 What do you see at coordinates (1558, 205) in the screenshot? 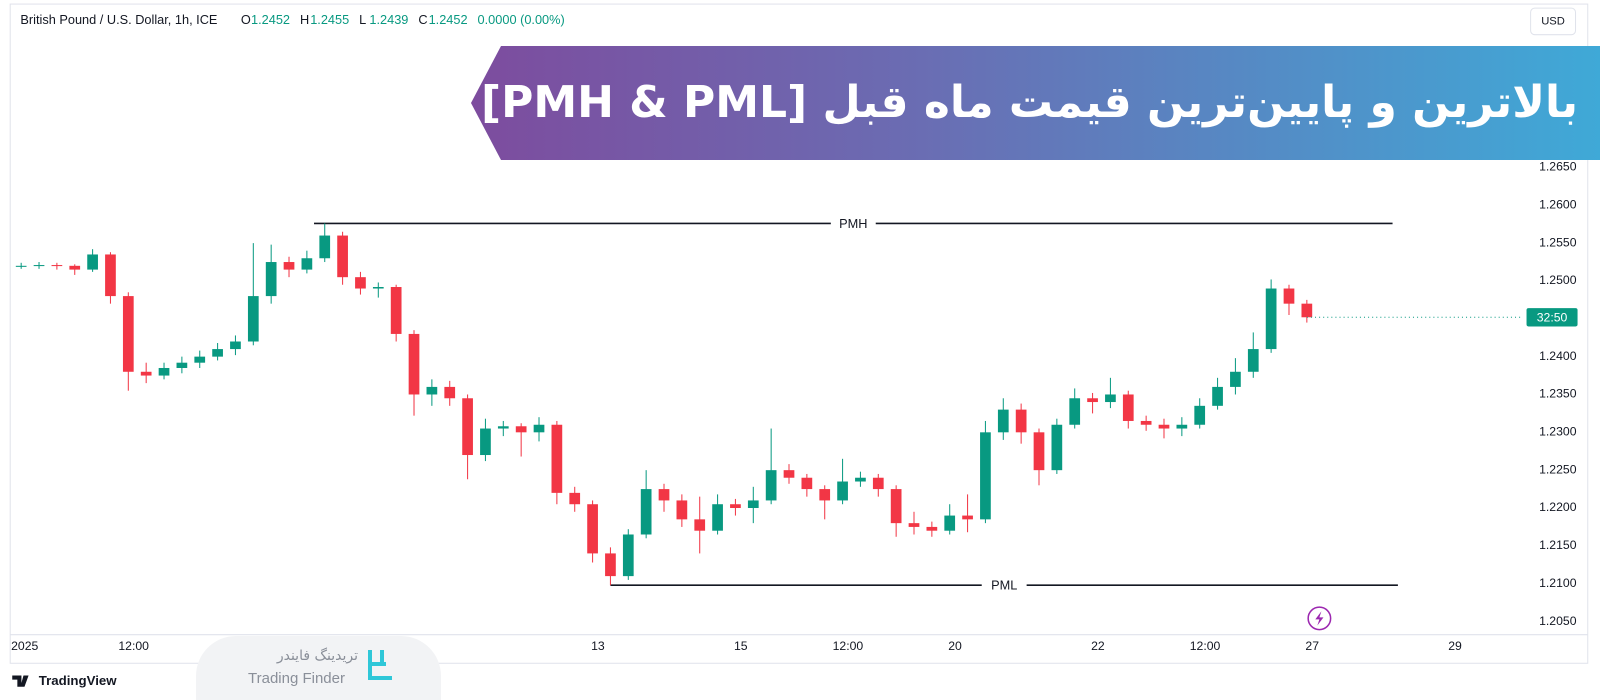
I see `y-tick-label: 1.2600` at bounding box center [1558, 205].